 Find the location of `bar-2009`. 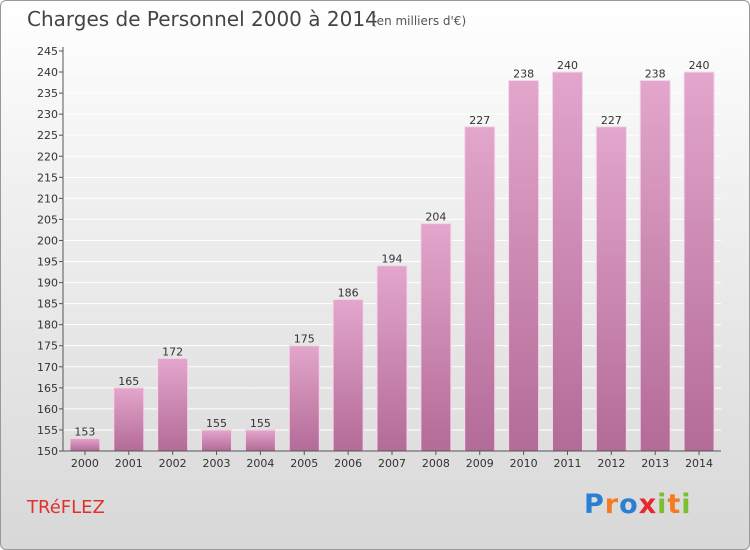

bar-2009 is located at coordinates (480, 289).